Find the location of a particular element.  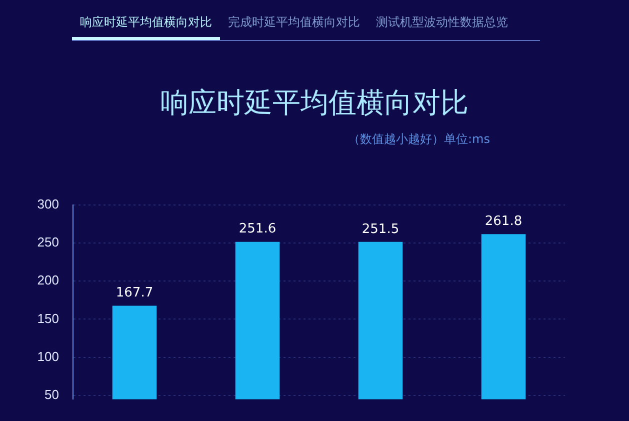

data-label: 251.5 is located at coordinates (381, 229).